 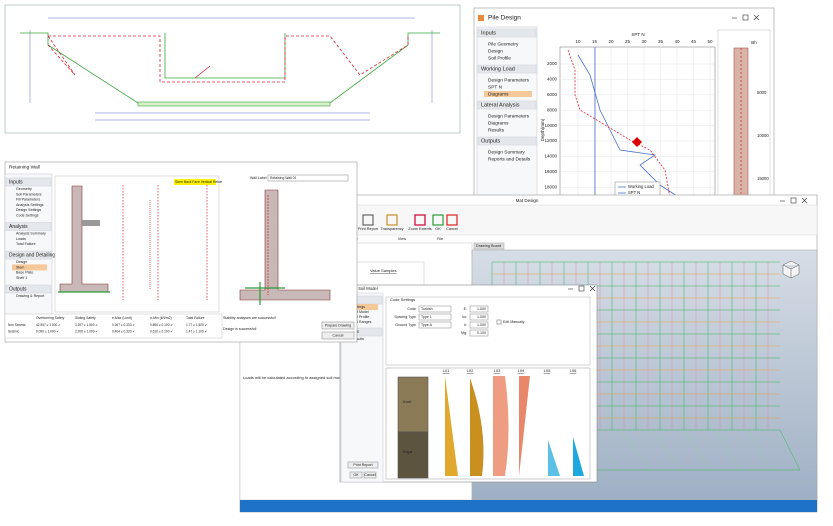 What do you see at coordinates (283, 178) in the screenshot?
I see `input-value: Retaining Wall 01` at bounding box center [283, 178].